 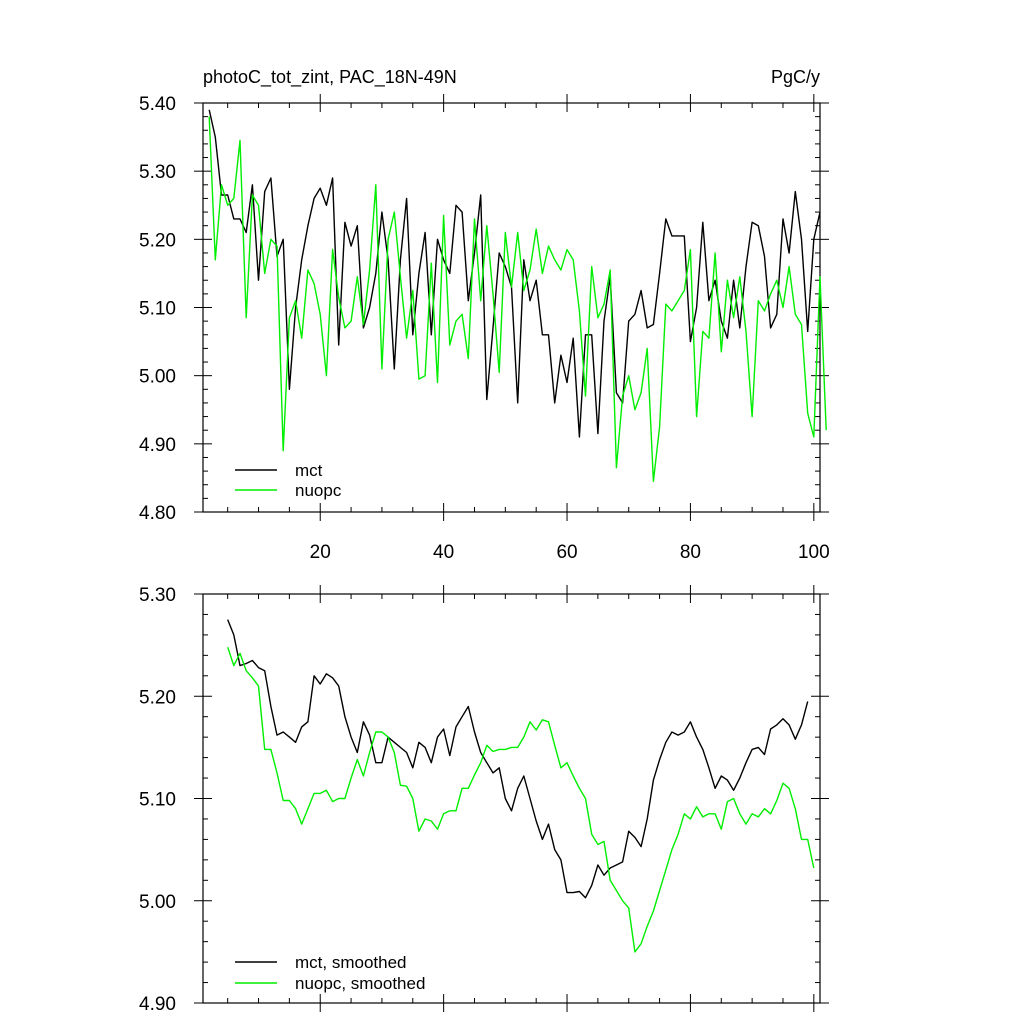 What do you see at coordinates (443, 552) in the screenshot?
I see `x-tick-label: 40` at bounding box center [443, 552].